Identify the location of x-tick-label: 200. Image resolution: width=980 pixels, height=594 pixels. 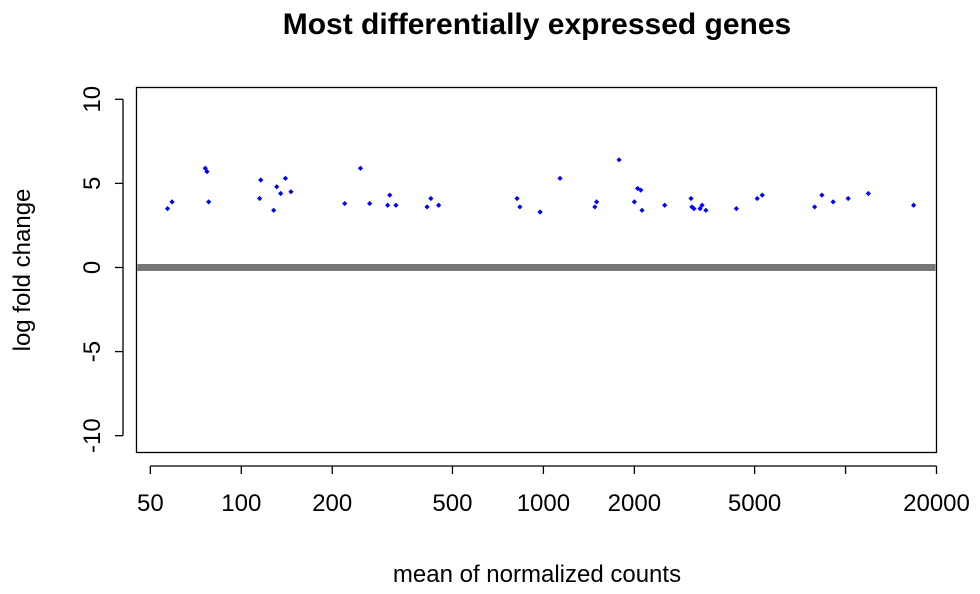
(332, 503).